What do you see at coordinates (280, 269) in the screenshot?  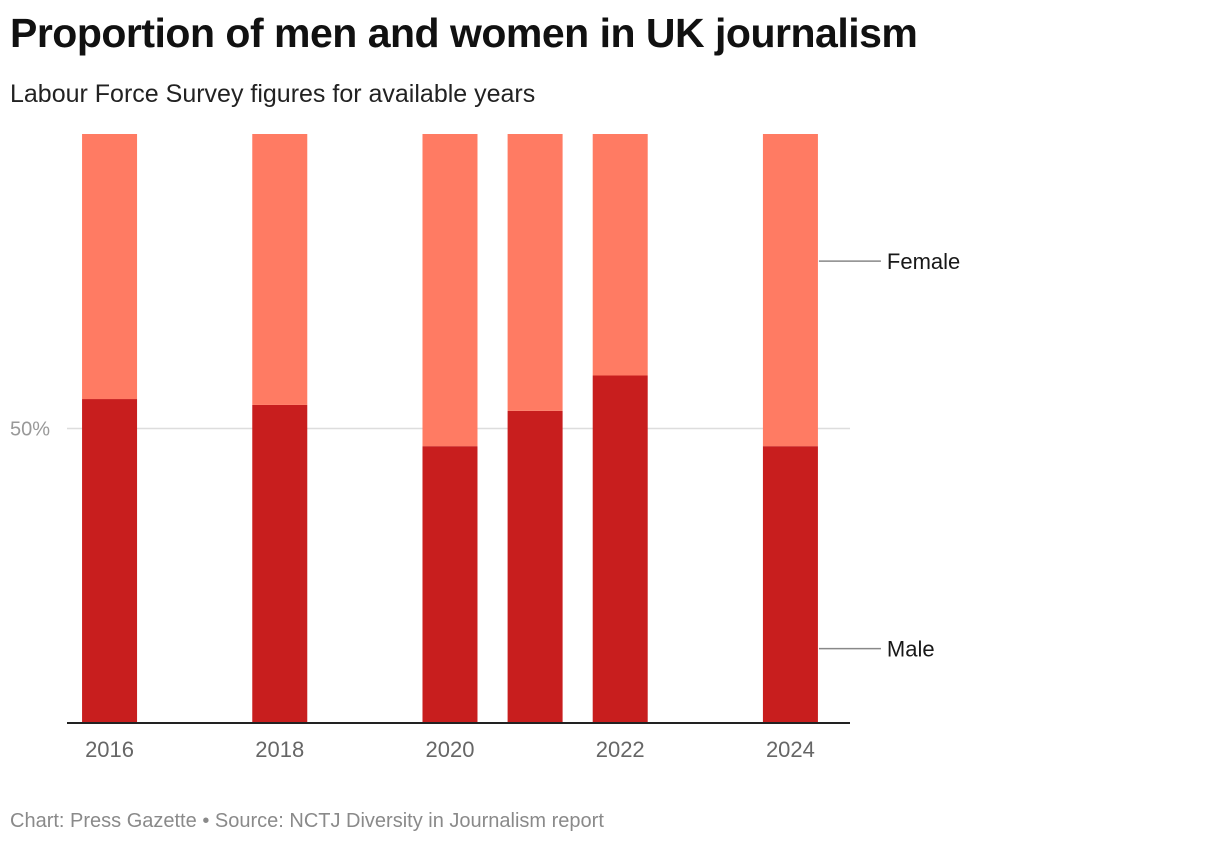 I see `bar-female-2018` at bounding box center [280, 269].